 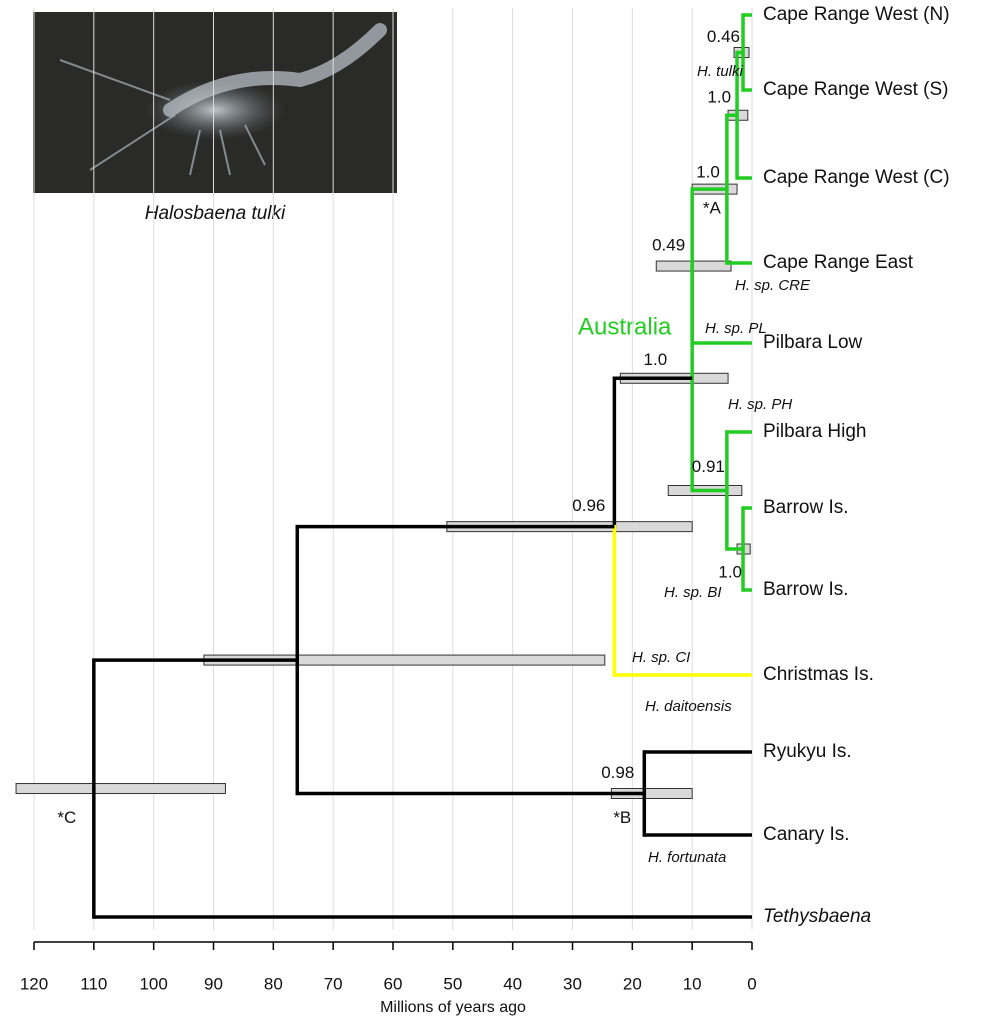 What do you see at coordinates (153, 983) in the screenshot?
I see `x-tick-label: 100` at bounding box center [153, 983].